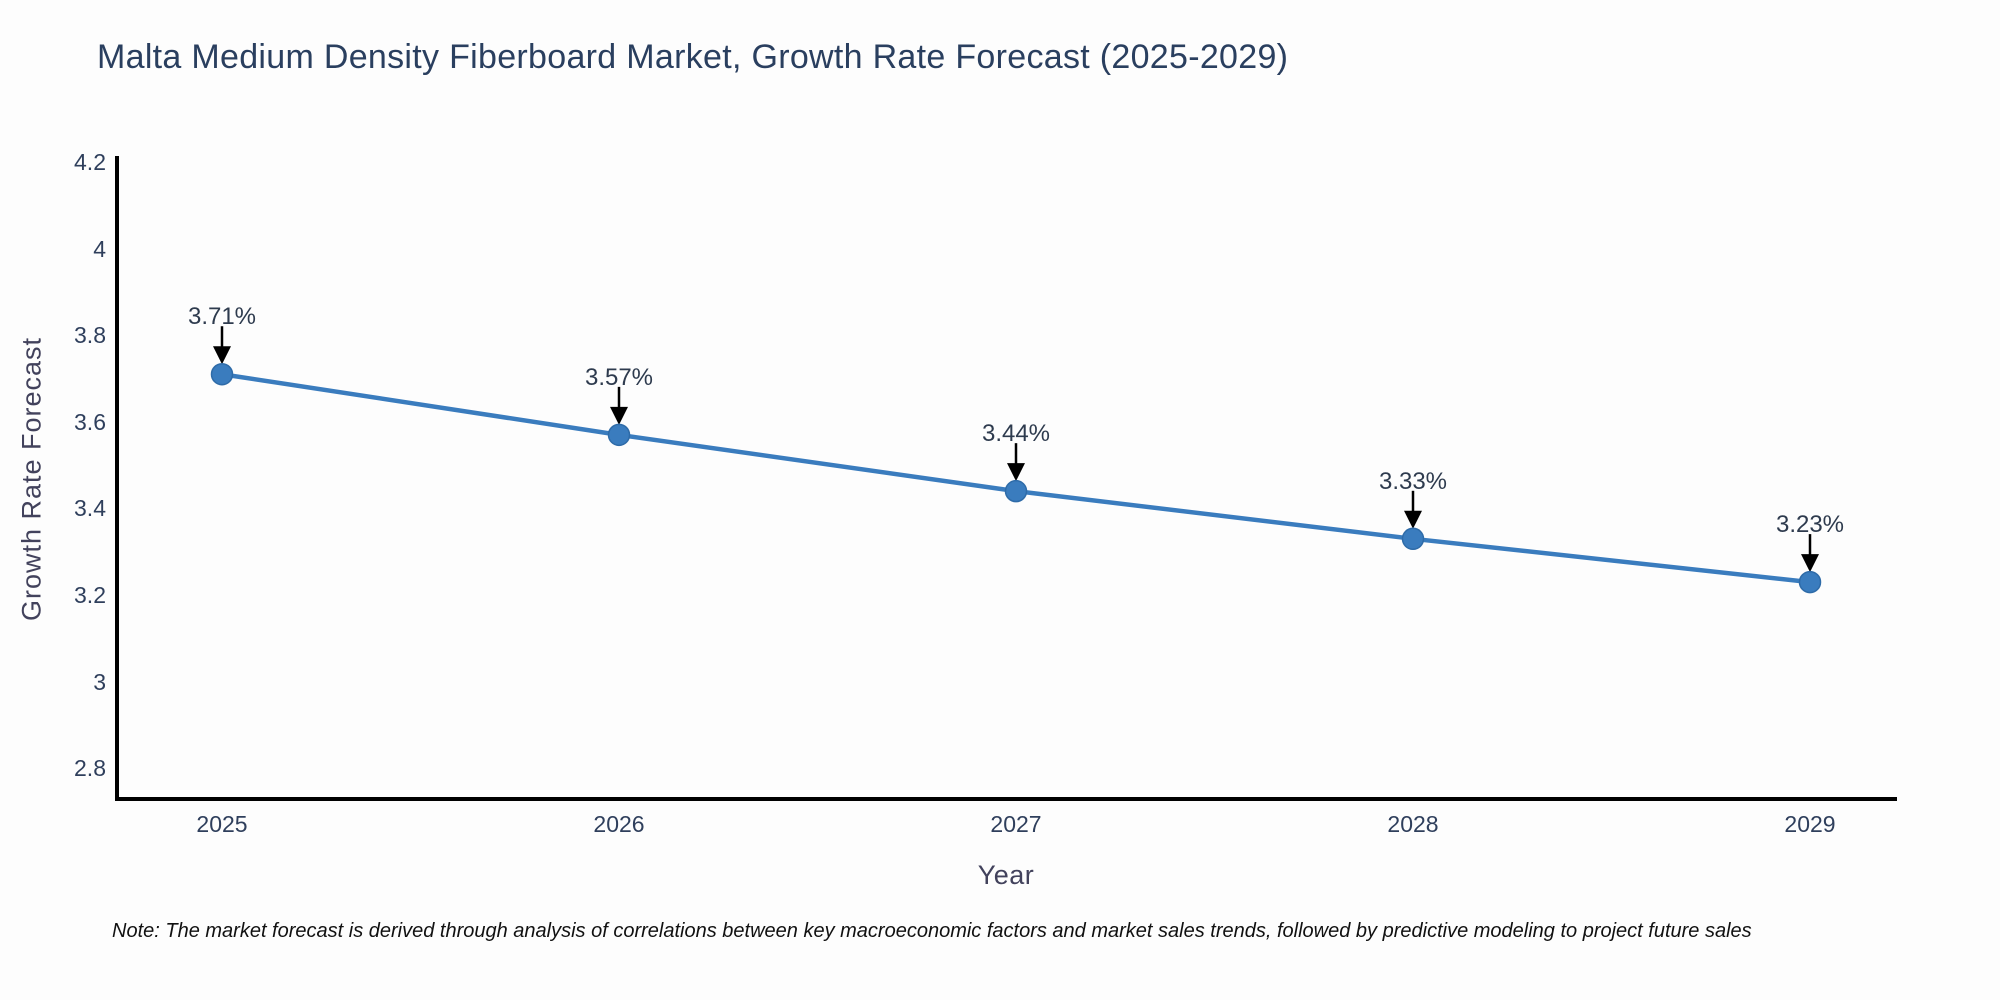  Describe the element at coordinates (1016, 824) in the screenshot. I see `x-tick-label: 2027` at that location.